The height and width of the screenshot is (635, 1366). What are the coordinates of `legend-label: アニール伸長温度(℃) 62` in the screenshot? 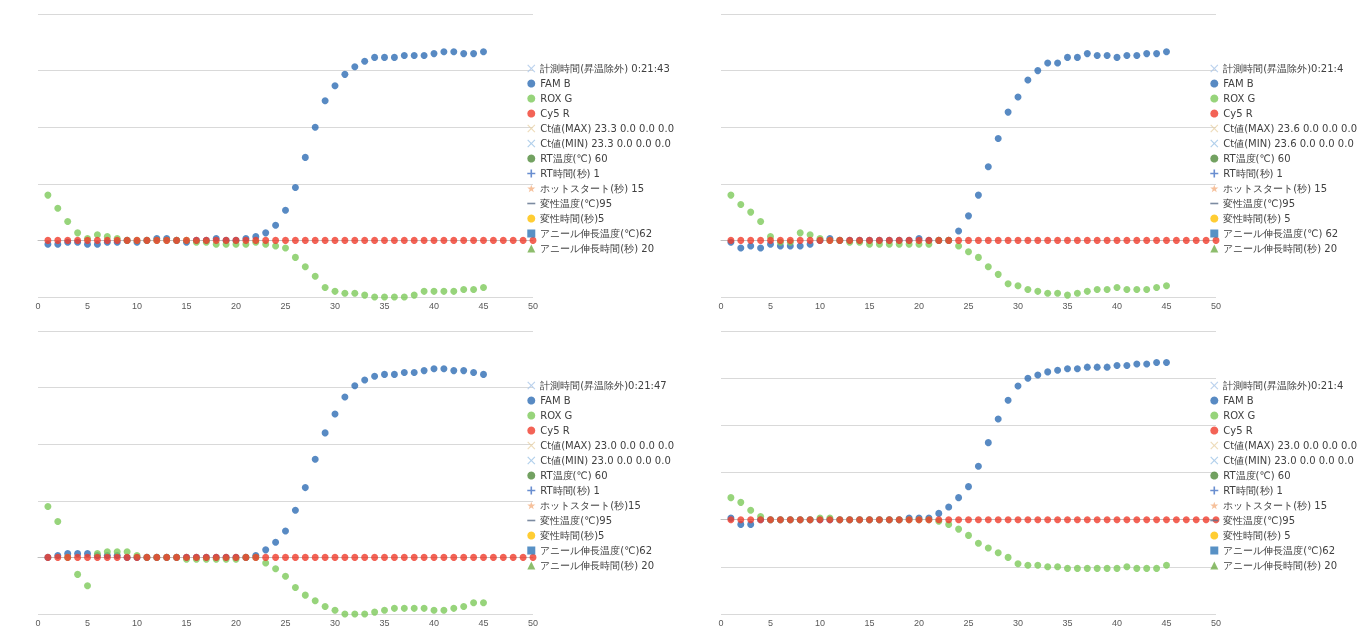 It's located at (1281, 233).